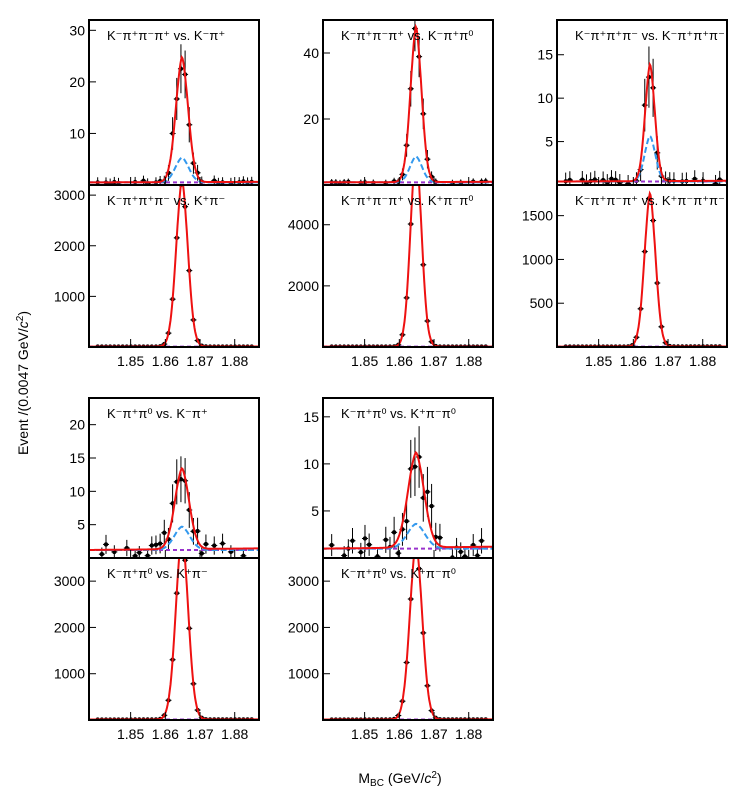 This screenshot has height=804, width=747. I want to click on panel-k3pi-kpipi0-st: 20 40 K⁻π⁺π⁻π⁺ vs. K⁻π⁺π⁰, so click(398, 102).